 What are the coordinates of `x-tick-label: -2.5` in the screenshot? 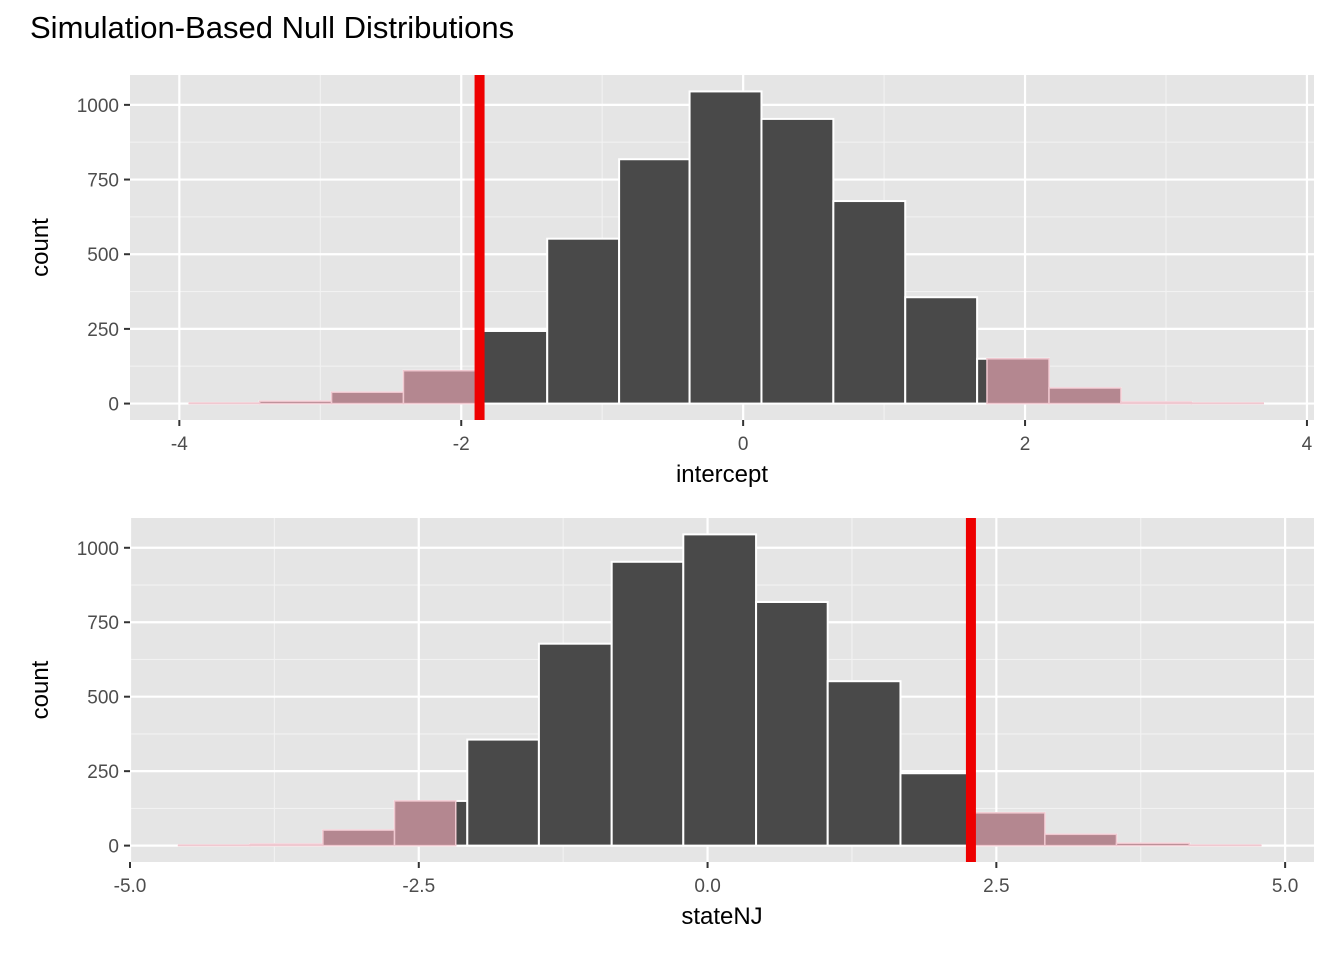 It's located at (418, 886).